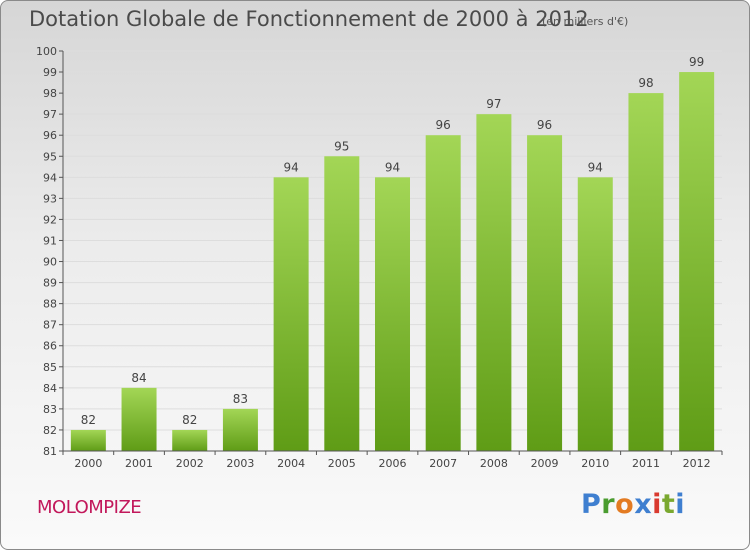  What do you see at coordinates (696, 62) in the screenshot?
I see `data-label-2012: 99` at bounding box center [696, 62].